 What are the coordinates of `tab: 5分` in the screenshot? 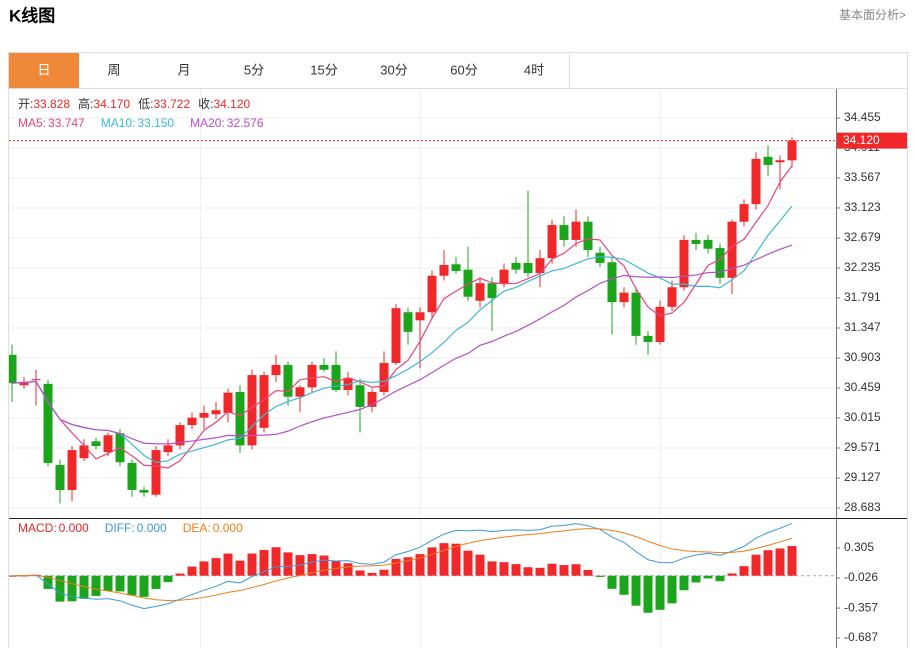 It's located at (254, 70).